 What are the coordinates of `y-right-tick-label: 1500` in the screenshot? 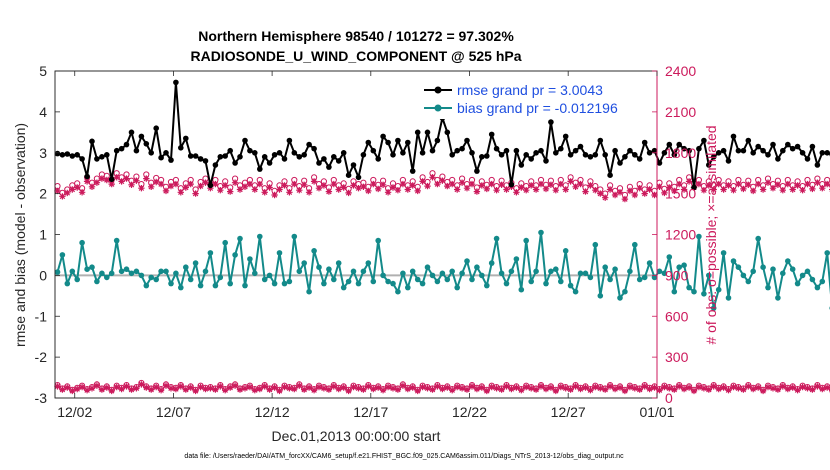 It's located at (680, 194).